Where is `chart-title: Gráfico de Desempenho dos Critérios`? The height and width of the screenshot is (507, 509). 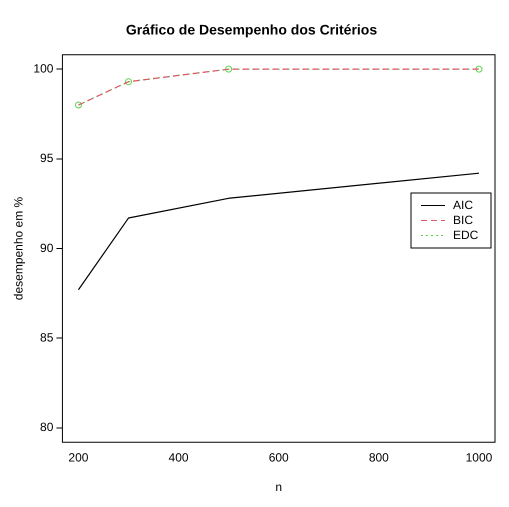 chart-title: Gráfico de Desempenho dos Critérios is located at coordinates (252, 29).